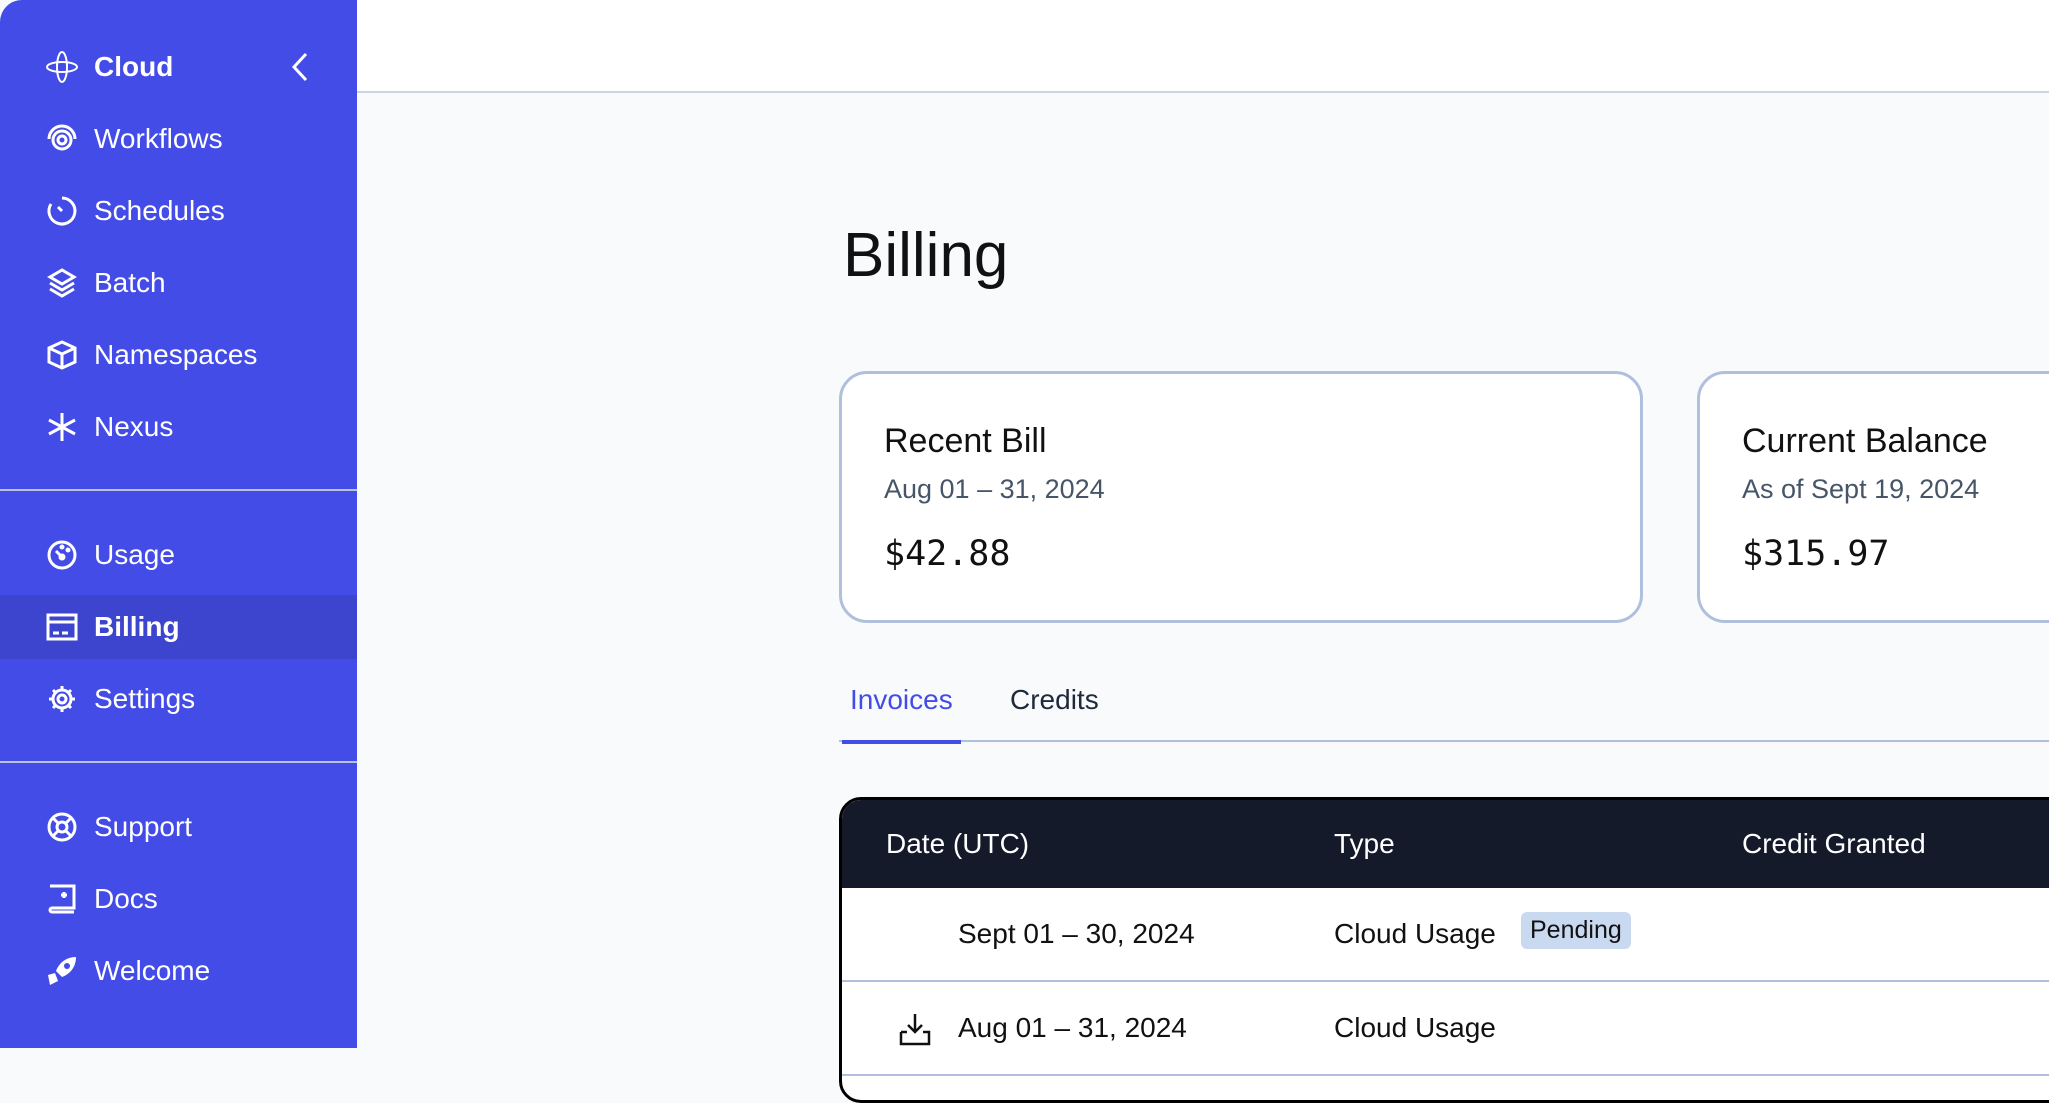  What do you see at coordinates (915, 1029) in the screenshot?
I see `download-icon` at bounding box center [915, 1029].